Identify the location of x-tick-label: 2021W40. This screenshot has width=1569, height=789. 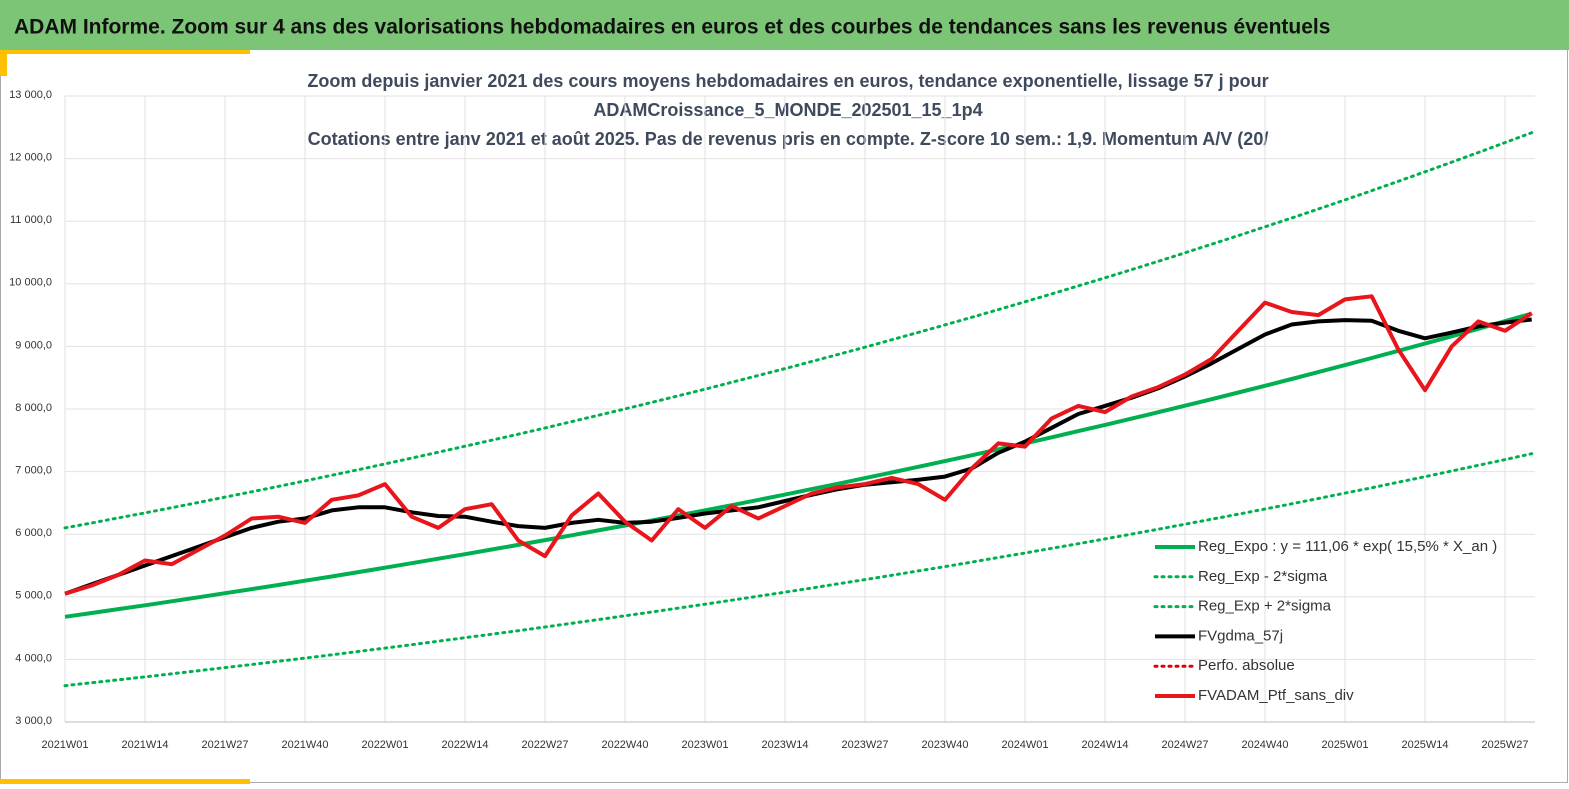
(304, 745).